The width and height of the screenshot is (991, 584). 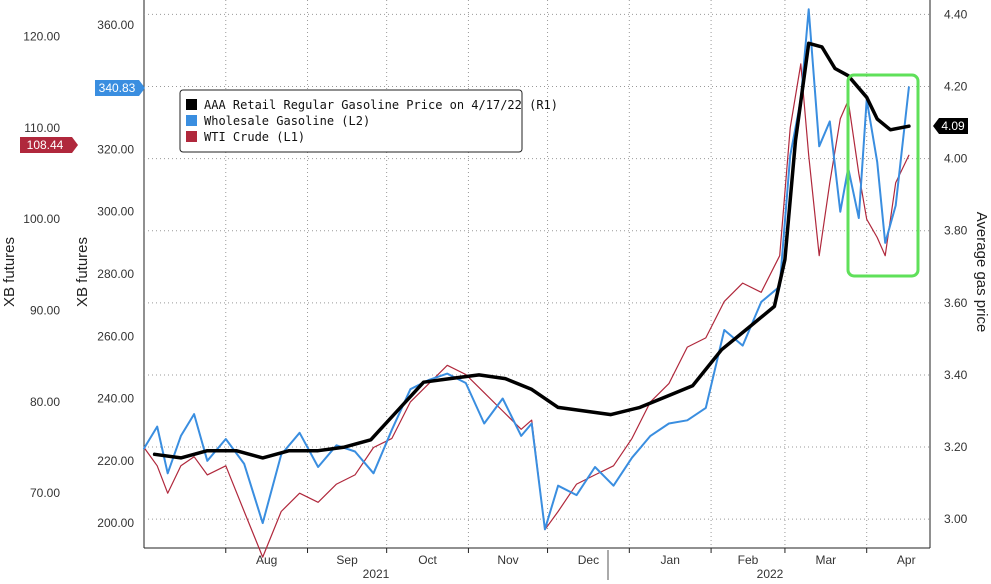 I want to click on badge-wholesale: 340.83, so click(x=120, y=88).